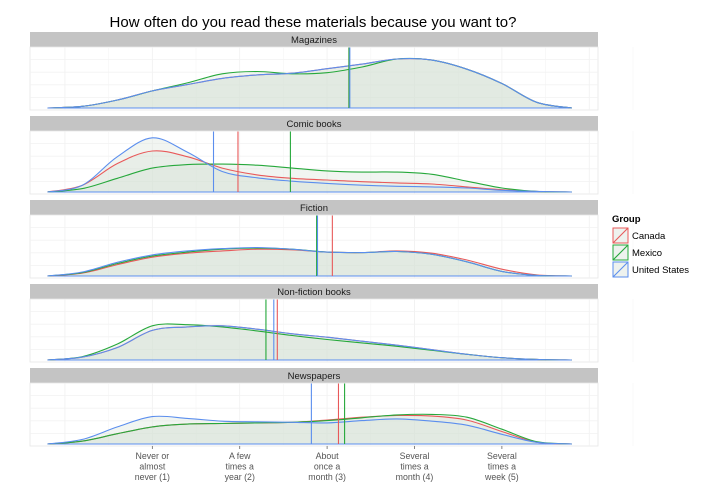  I want to click on panel-comic-books: Comic books, so click(331, 155).